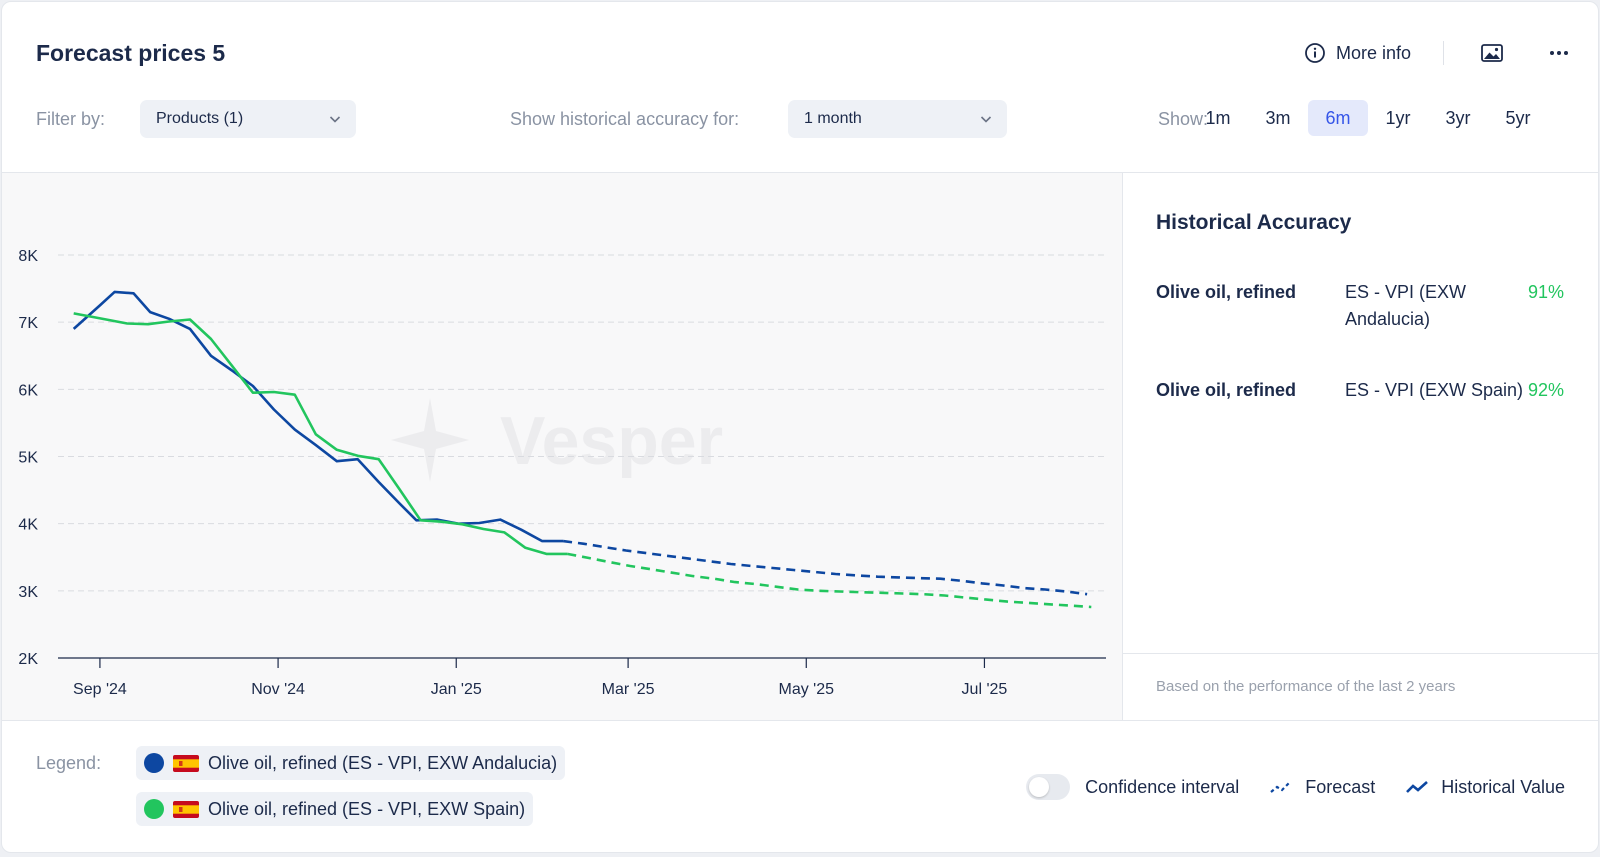 This screenshot has width=1600, height=857. Describe the element at coordinates (28, 390) in the screenshot. I see `y-tick-label: 6K` at that location.